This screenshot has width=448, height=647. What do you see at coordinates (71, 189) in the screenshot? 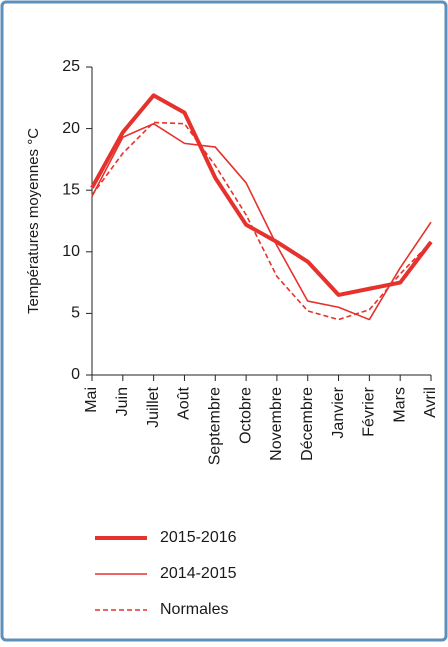
I see `y-tick-label: 15` at bounding box center [71, 189].